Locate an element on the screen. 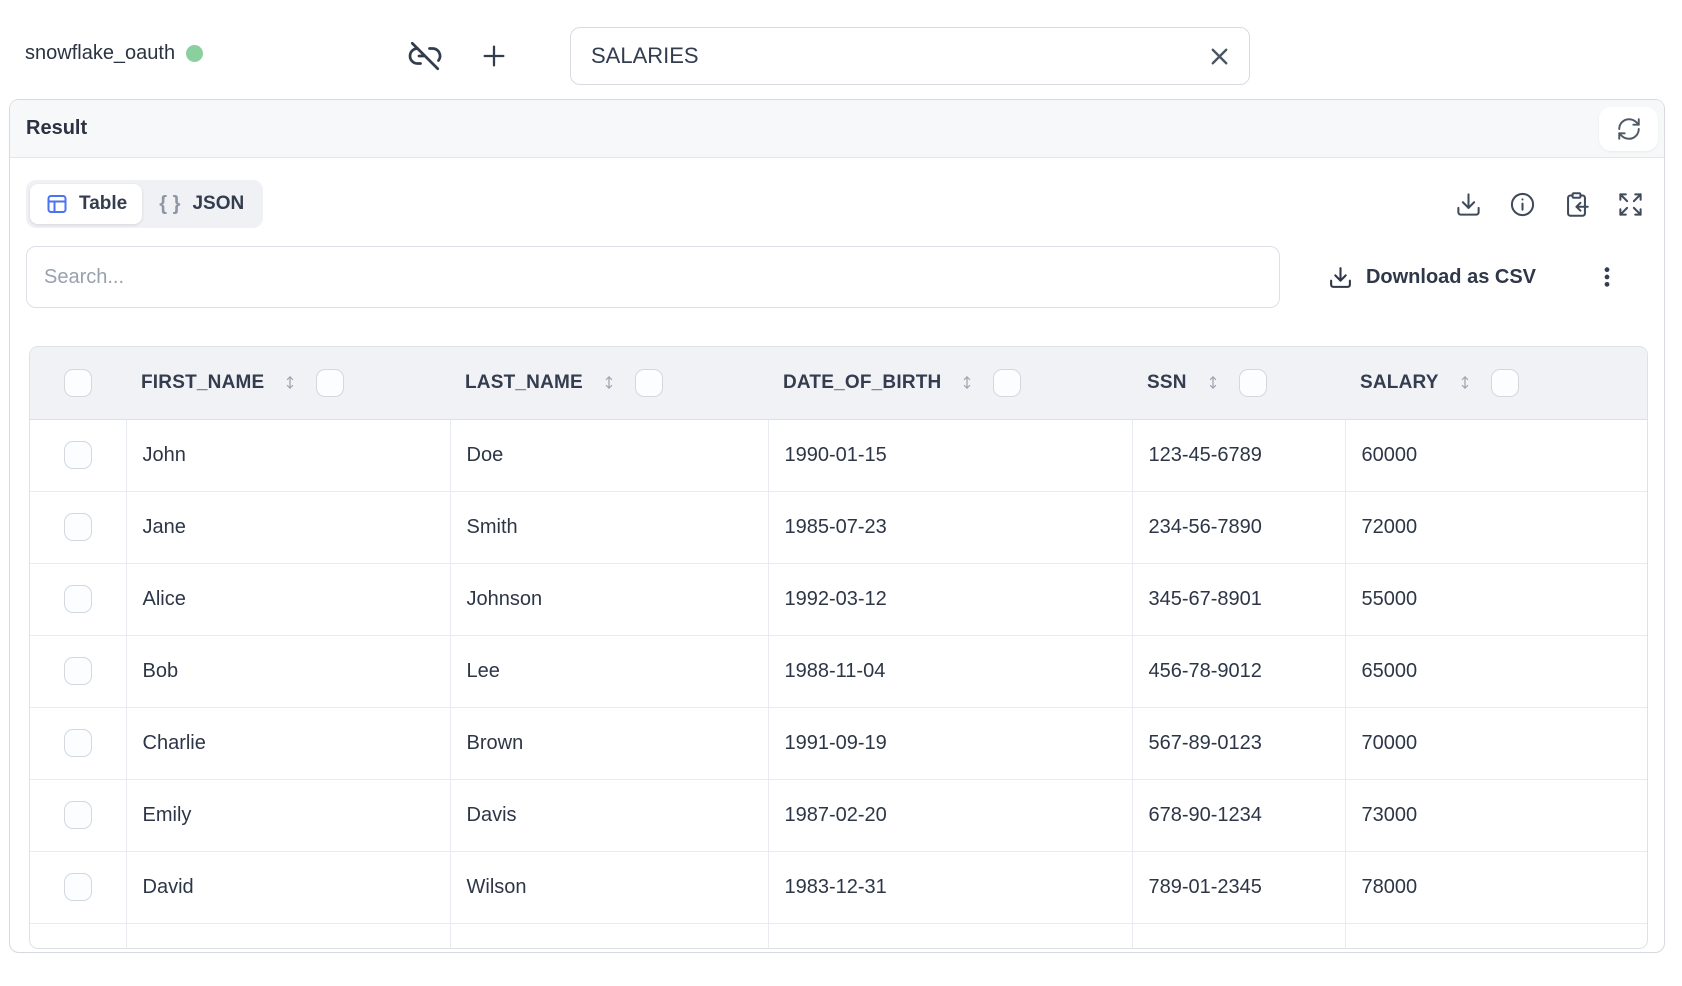  table-row: Emily Davis 1987-02-20 678-90-1234 73000 is located at coordinates (838, 815).